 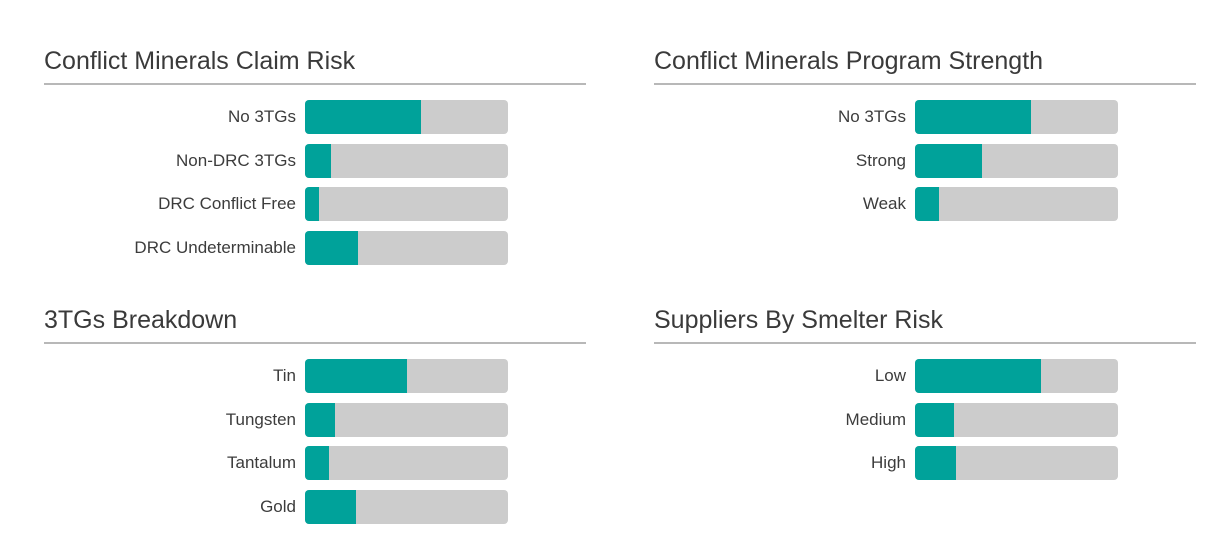 I want to click on bar-row: Tantalum, so click(x=315, y=463).